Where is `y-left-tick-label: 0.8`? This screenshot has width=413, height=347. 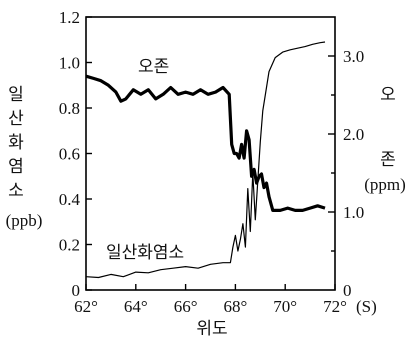
y-left-tick-label: 0.8 is located at coordinates (69, 108).